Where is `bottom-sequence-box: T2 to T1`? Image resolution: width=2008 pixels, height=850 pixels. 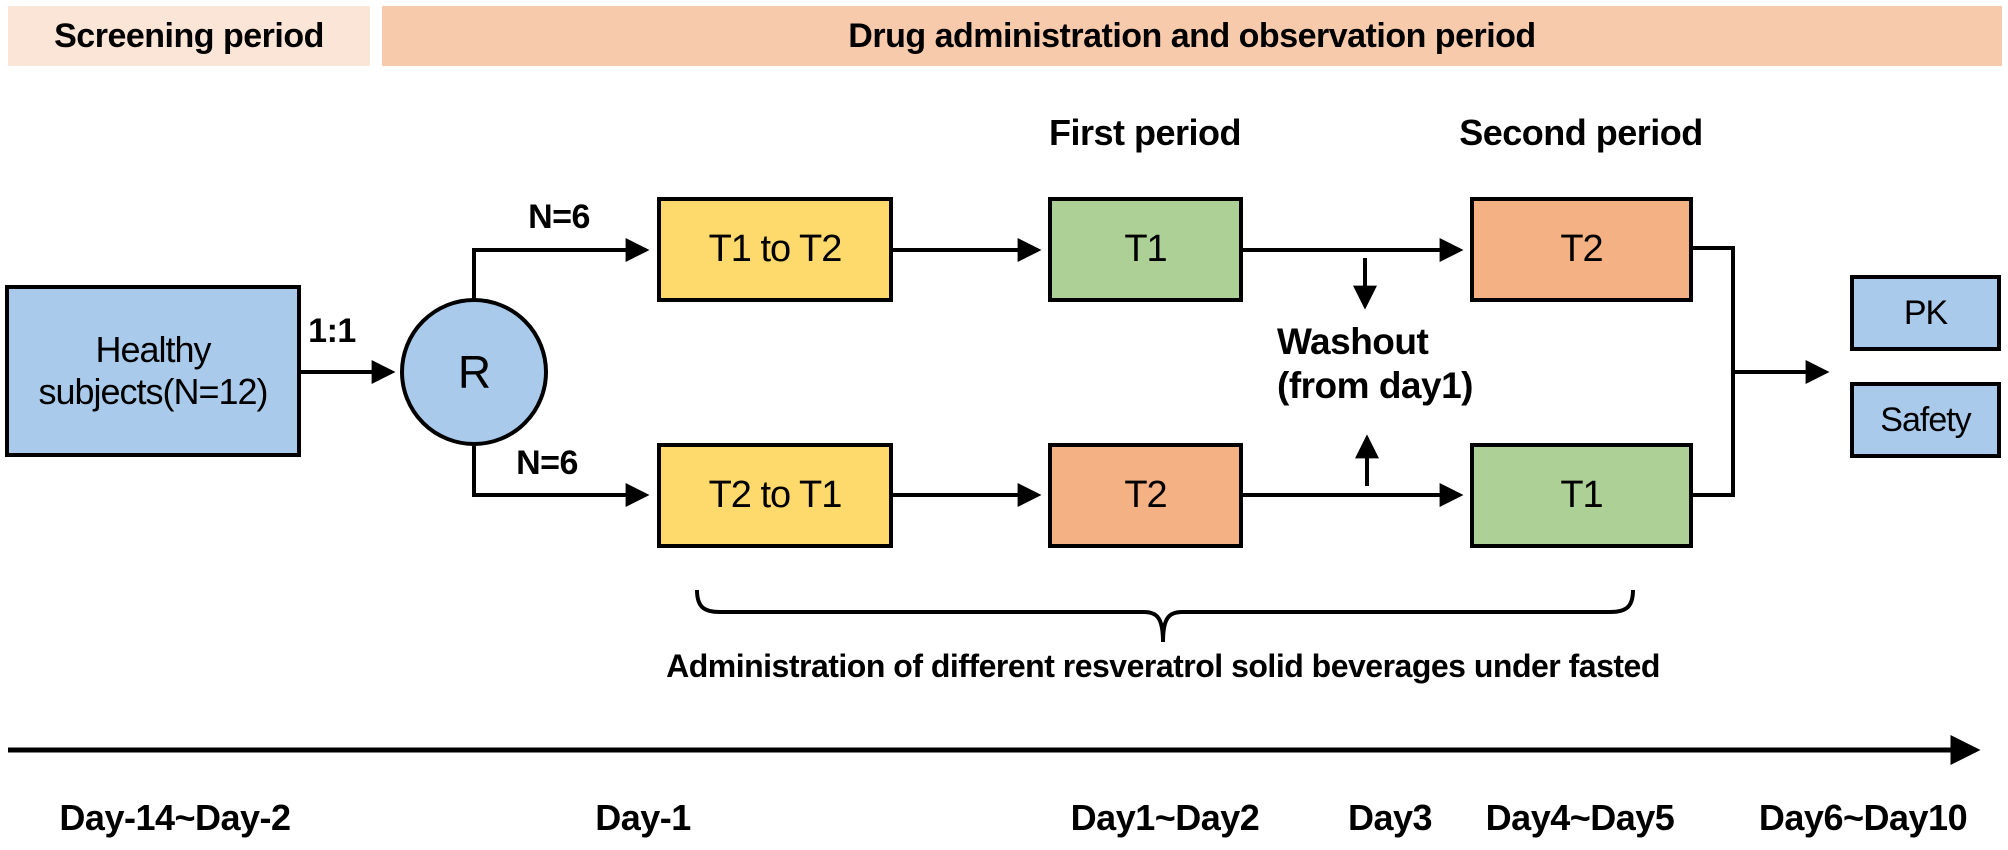
bottom-sequence-box: T2 to T1 is located at coordinates (775, 495).